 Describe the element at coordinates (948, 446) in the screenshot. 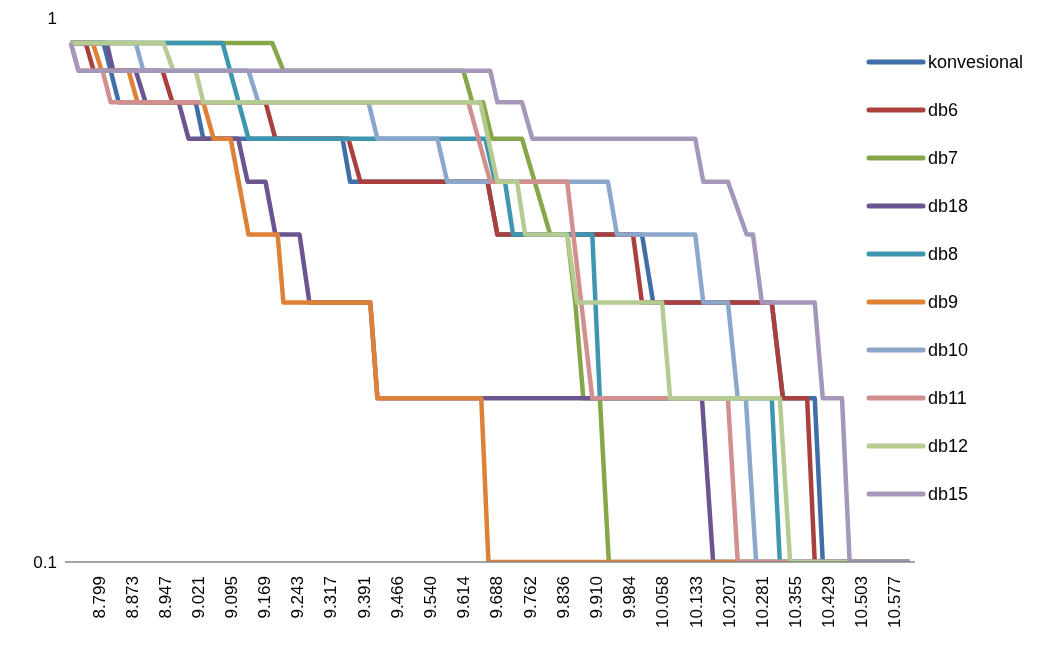

I see `legend-label: db12` at that location.